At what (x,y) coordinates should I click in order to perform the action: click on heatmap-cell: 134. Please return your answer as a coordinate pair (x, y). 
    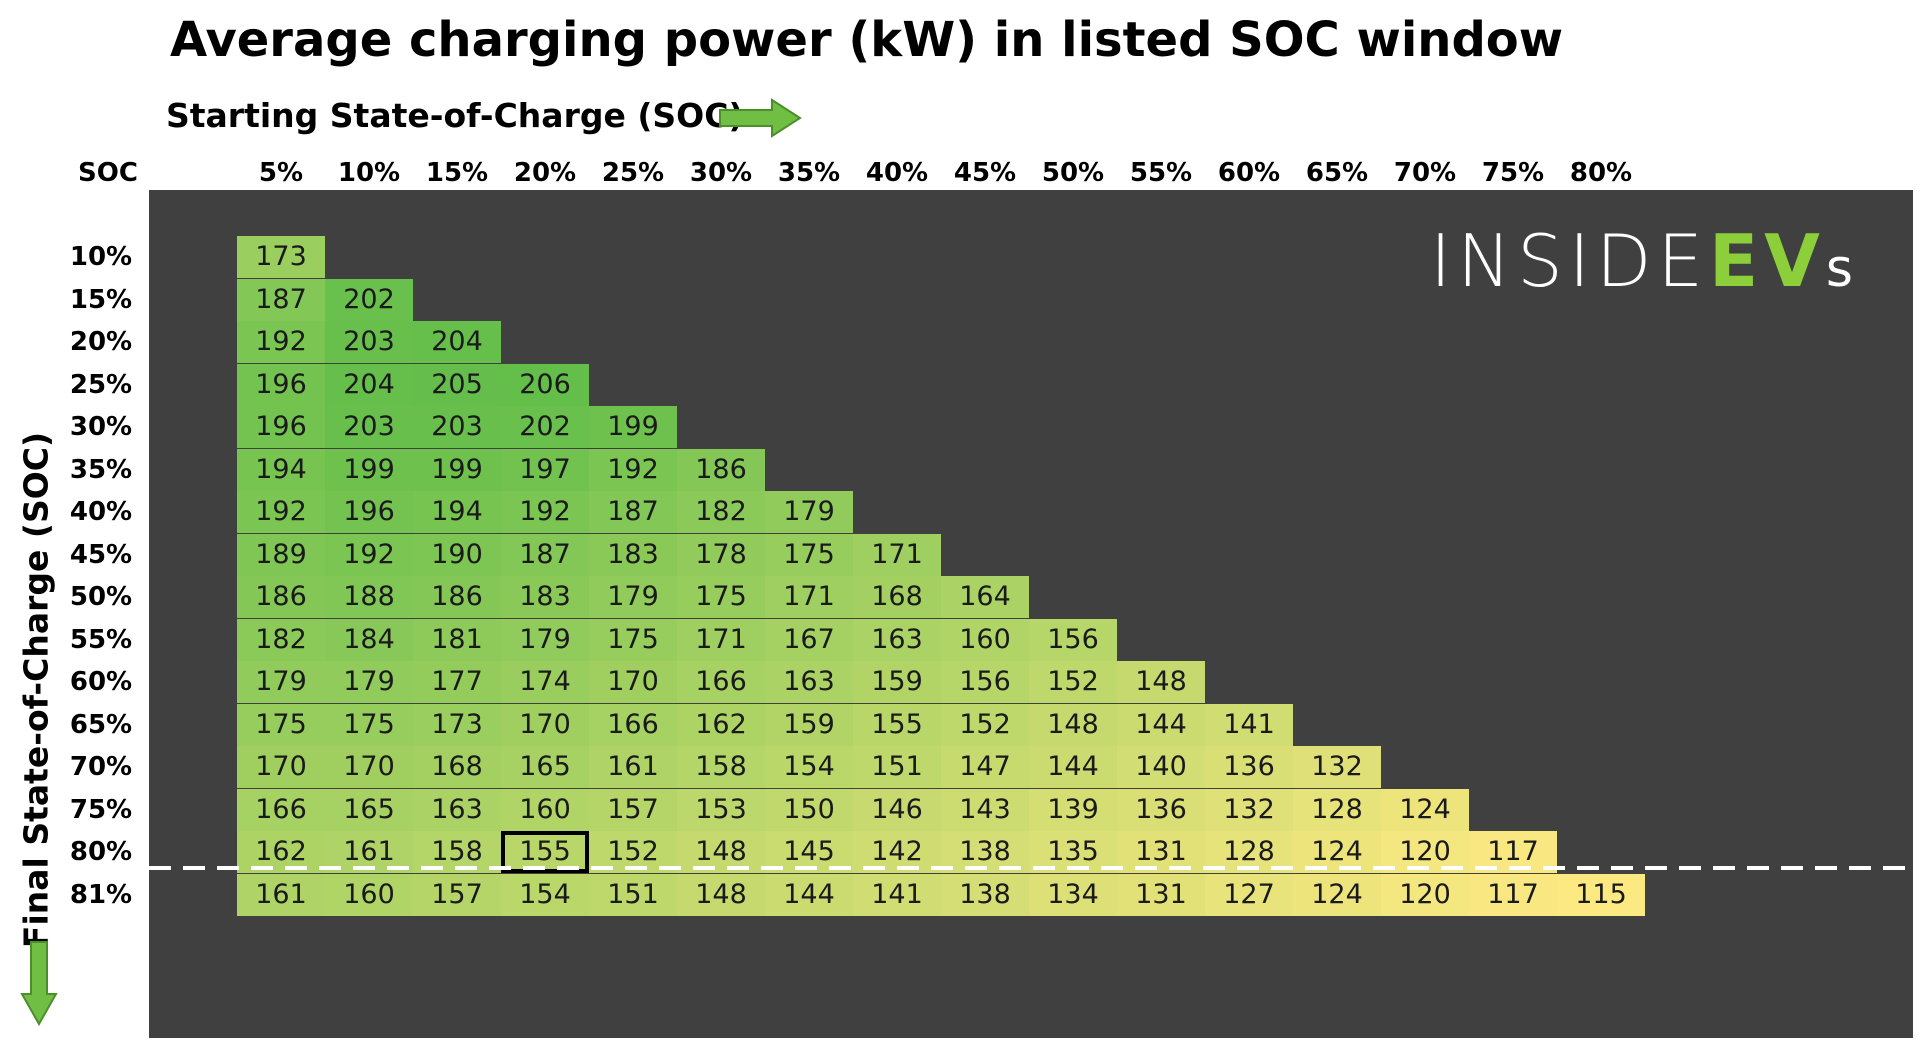
    Looking at the image, I should click on (1073, 894).